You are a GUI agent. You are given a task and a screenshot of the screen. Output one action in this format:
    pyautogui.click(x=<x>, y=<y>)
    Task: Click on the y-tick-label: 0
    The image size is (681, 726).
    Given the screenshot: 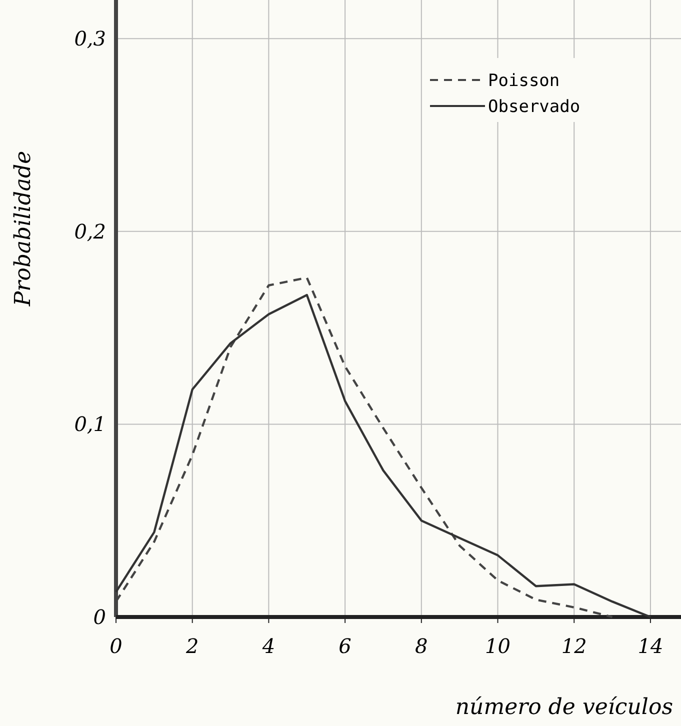 What is the action you would take?
    pyautogui.click(x=99, y=617)
    